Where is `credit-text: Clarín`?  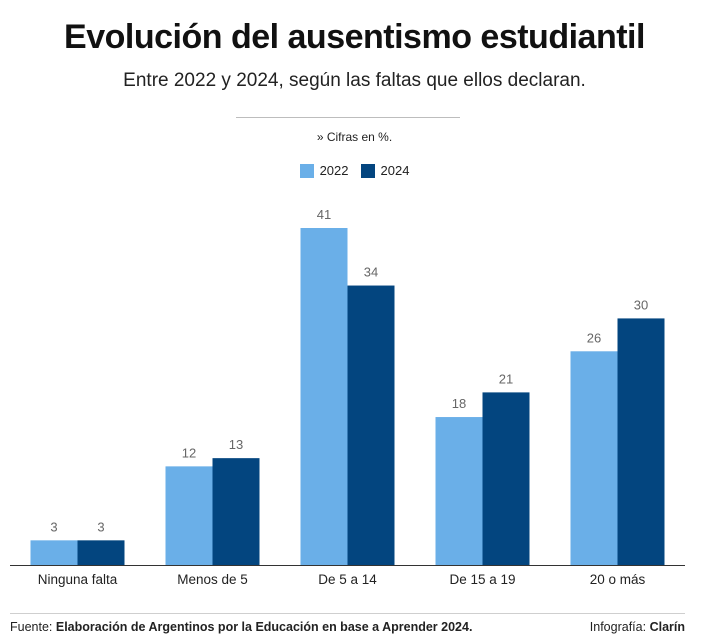
credit-text: Clarín is located at coordinates (667, 627).